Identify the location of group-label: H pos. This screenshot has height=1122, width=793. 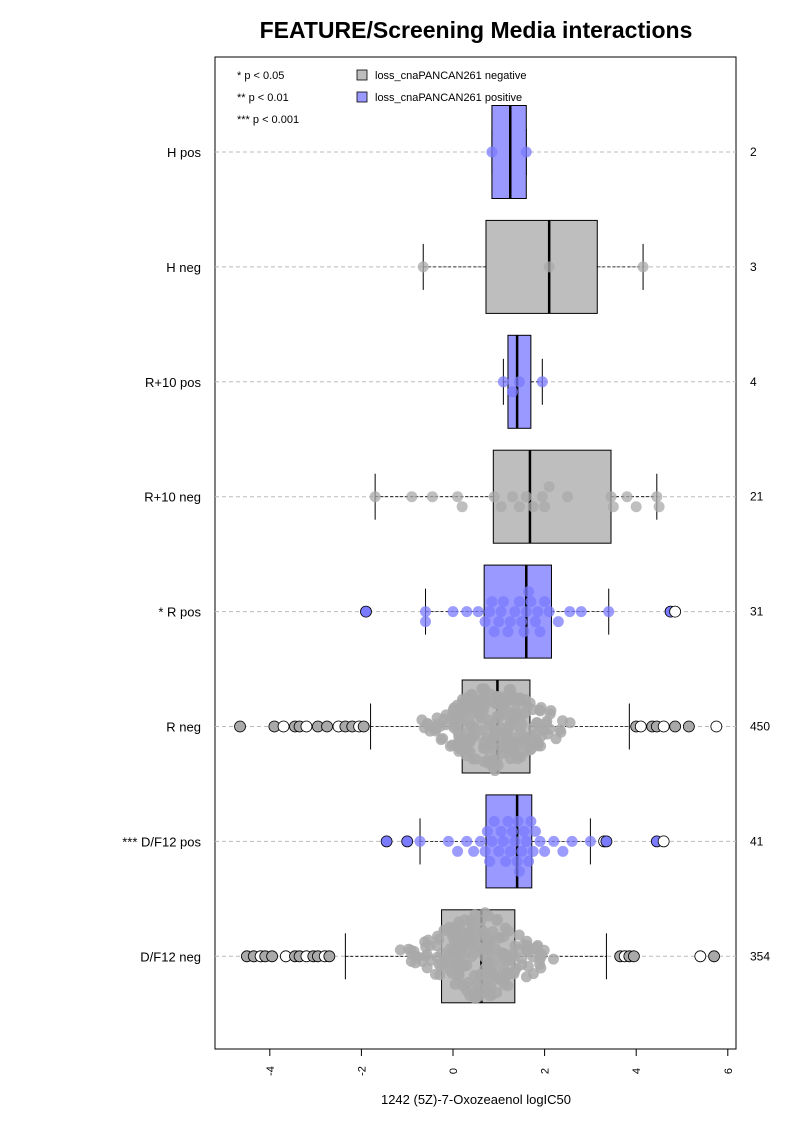
(184, 152).